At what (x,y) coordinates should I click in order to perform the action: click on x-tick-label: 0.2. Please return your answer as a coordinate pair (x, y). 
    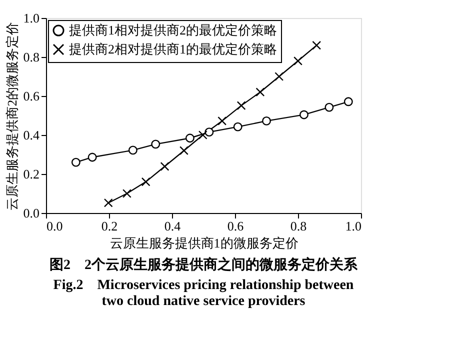
    Looking at the image, I should click on (109, 226).